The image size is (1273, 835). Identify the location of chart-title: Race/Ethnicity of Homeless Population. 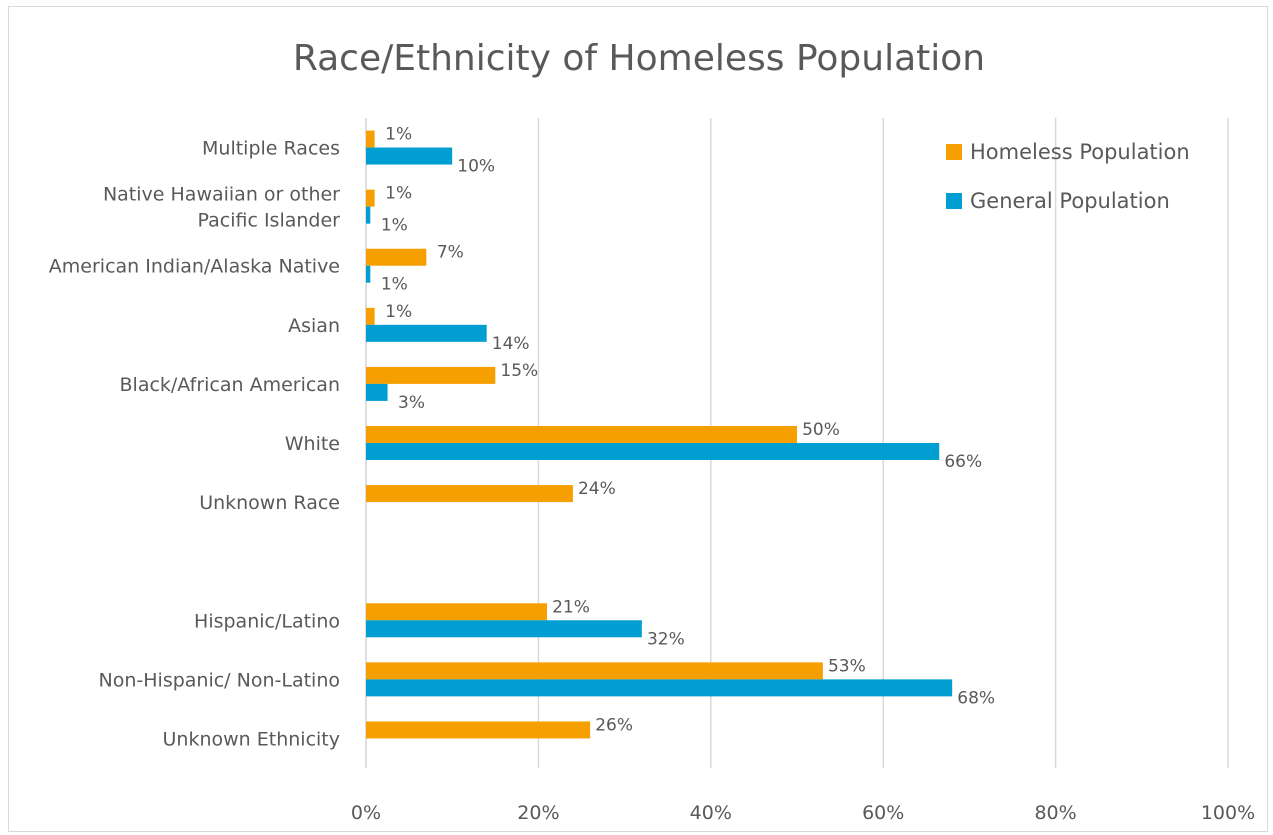
(639, 58).